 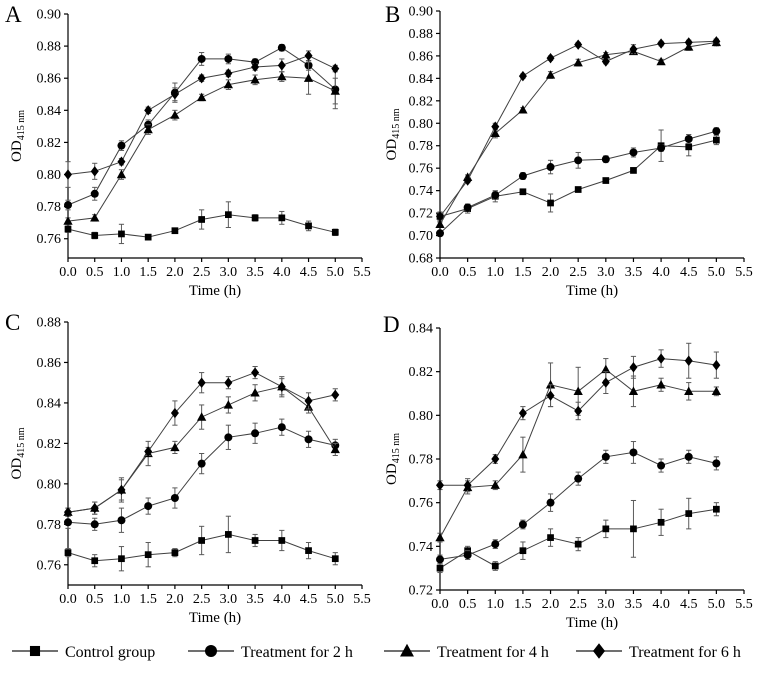 I want to click on panel-label-d: D, so click(x=391, y=324).